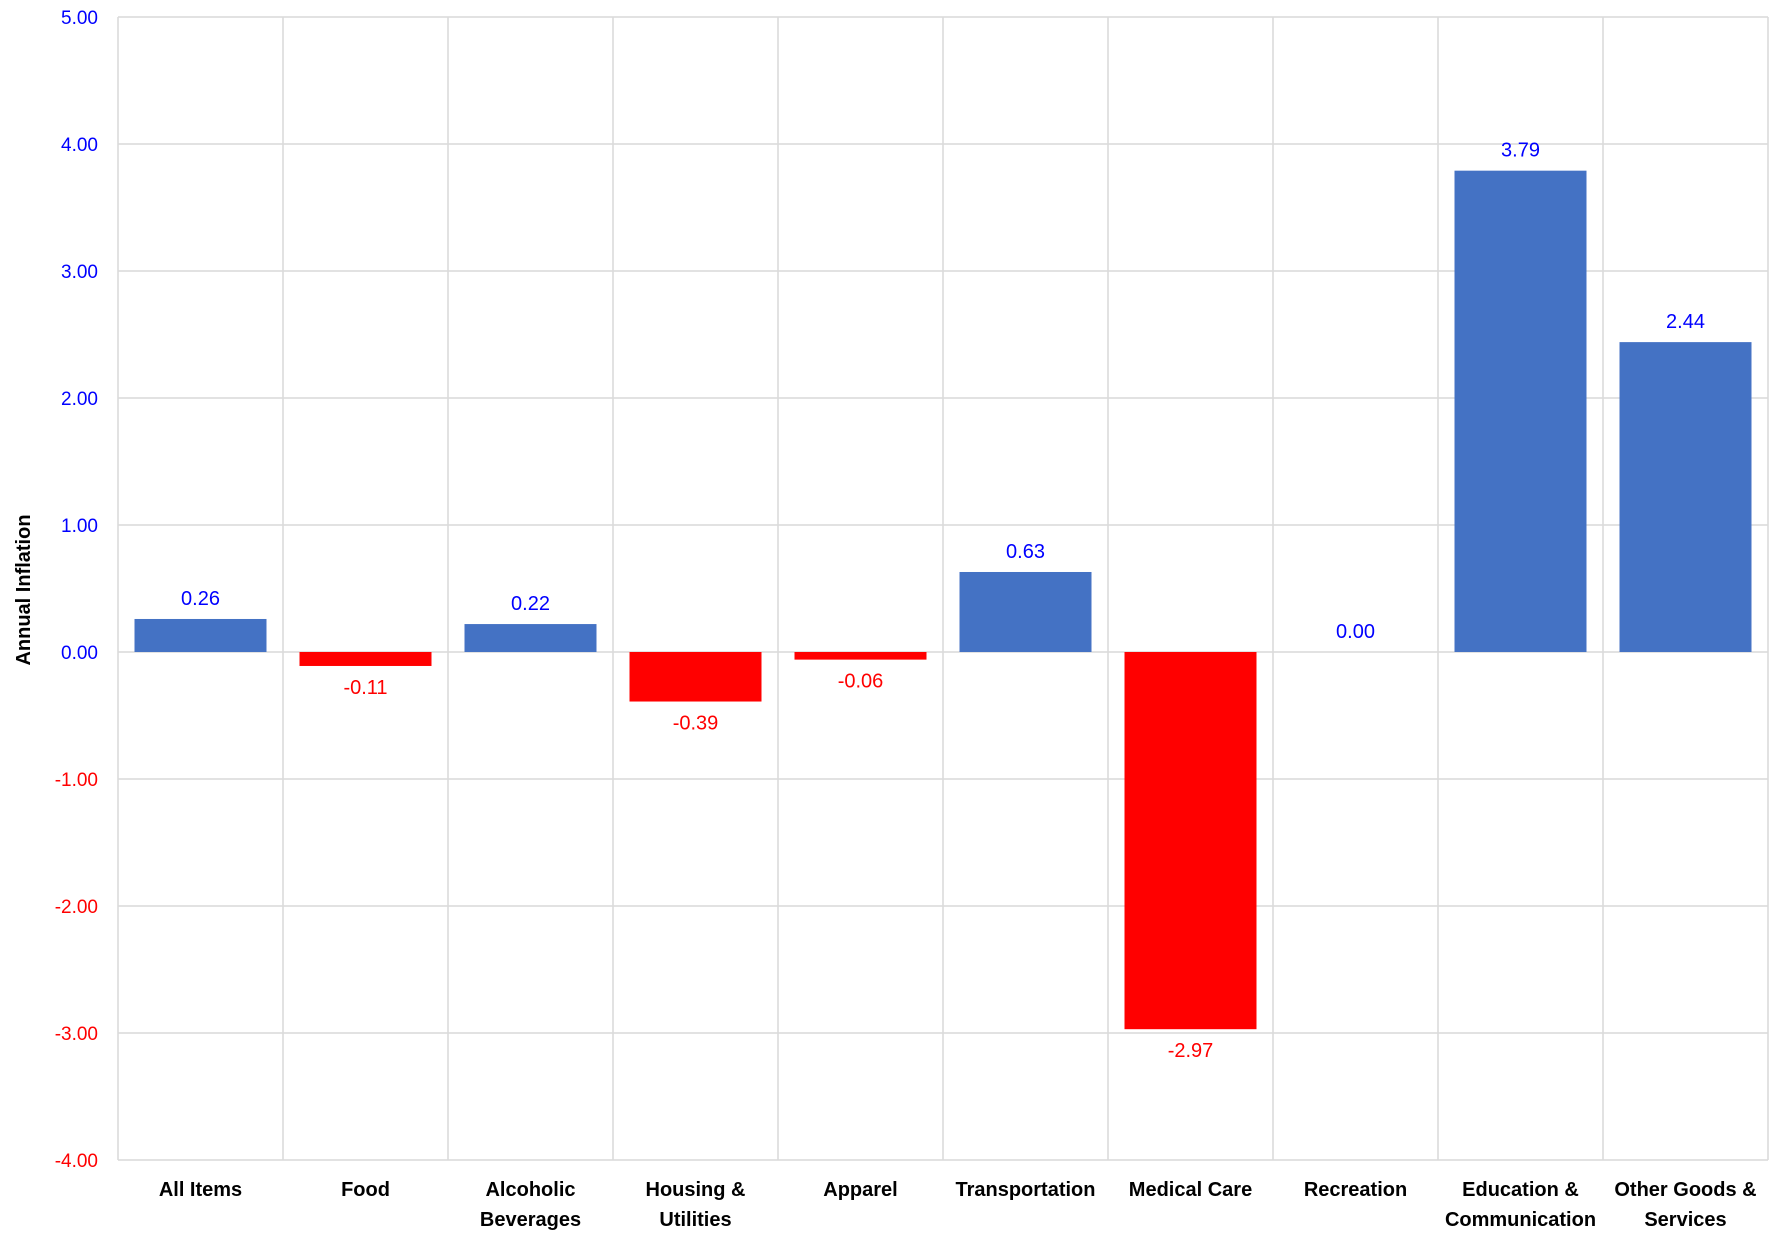  What do you see at coordinates (79, 272) in the screenshot?
I see `y-tick-label: 3.00` at bounding box center [79, 272].